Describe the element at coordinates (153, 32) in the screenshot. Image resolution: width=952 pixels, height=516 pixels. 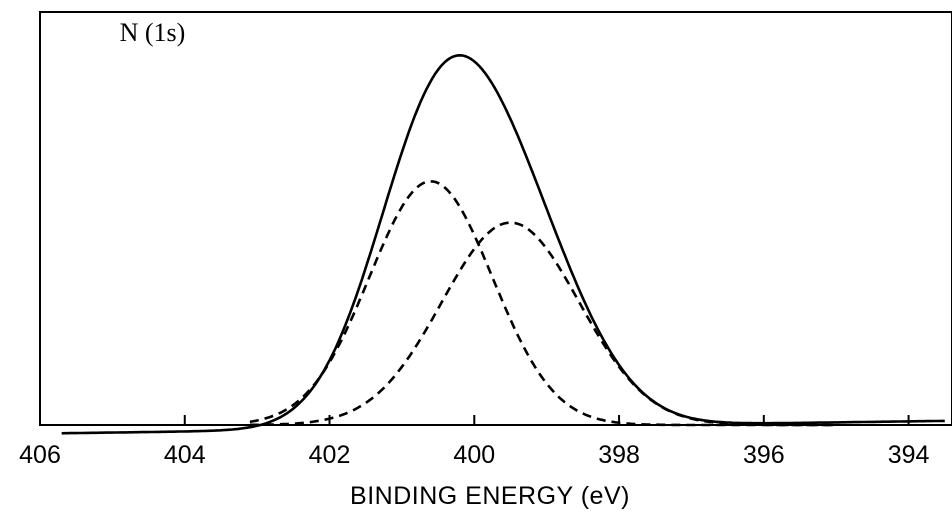
I see `spectrum-label: N (1s)` at that location.